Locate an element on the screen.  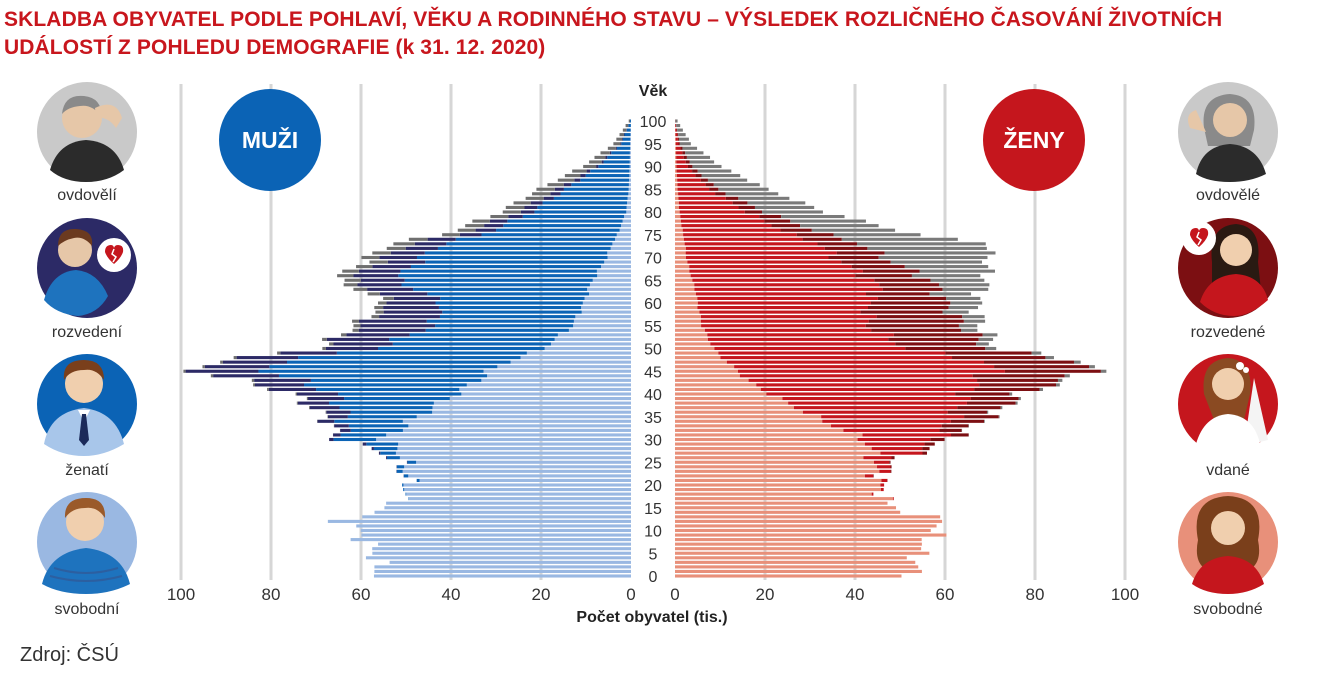
age-tick-label: 70 is located at coordinates (653, 259).